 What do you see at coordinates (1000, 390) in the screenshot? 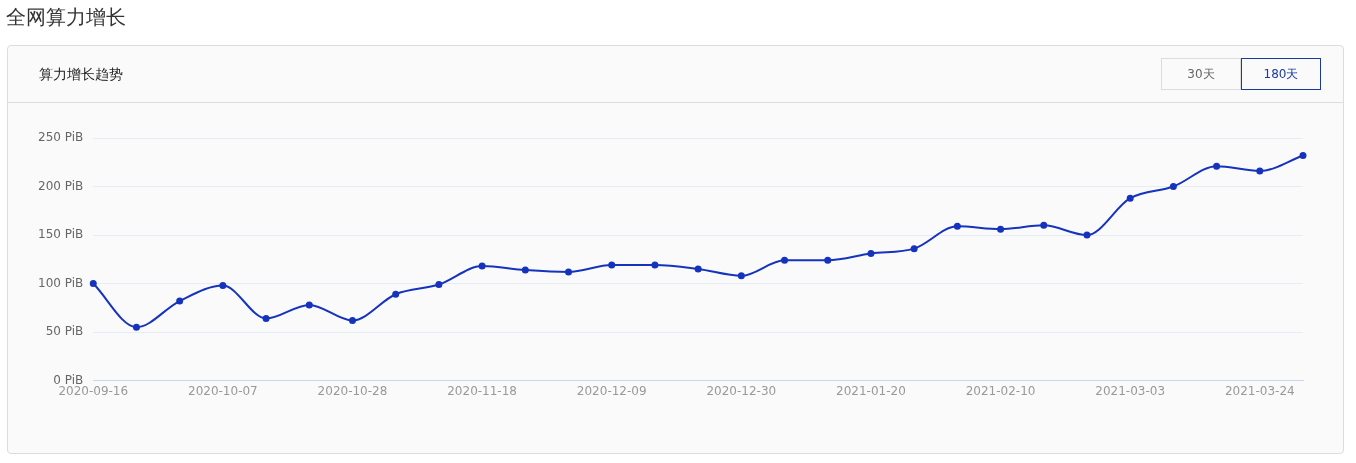
I see `x-tick-label: 2021-02-10` at bounding box center [1000, 390].